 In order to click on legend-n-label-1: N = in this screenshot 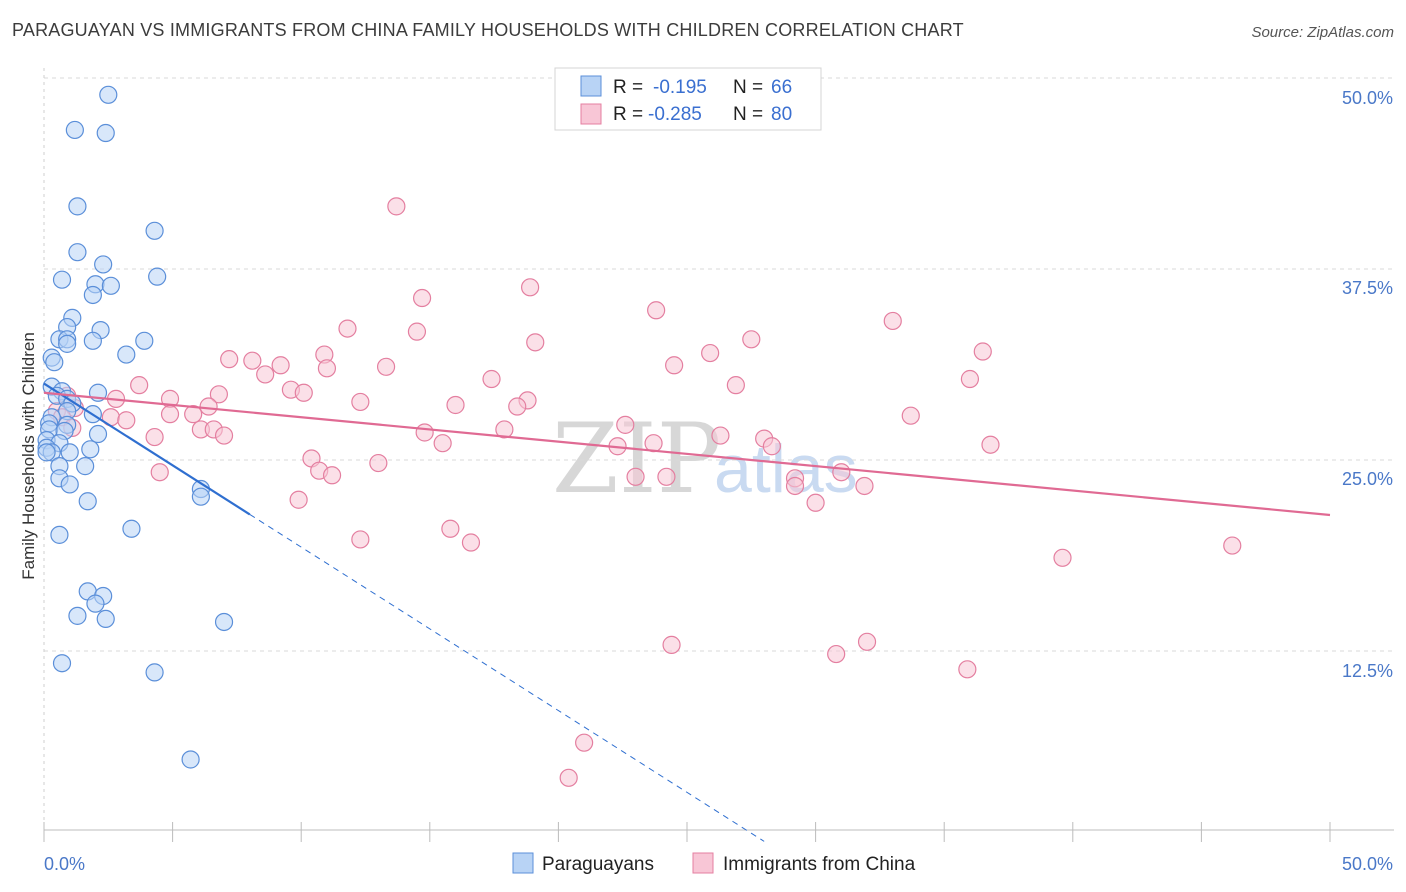, I will do `click(748, 87)`.